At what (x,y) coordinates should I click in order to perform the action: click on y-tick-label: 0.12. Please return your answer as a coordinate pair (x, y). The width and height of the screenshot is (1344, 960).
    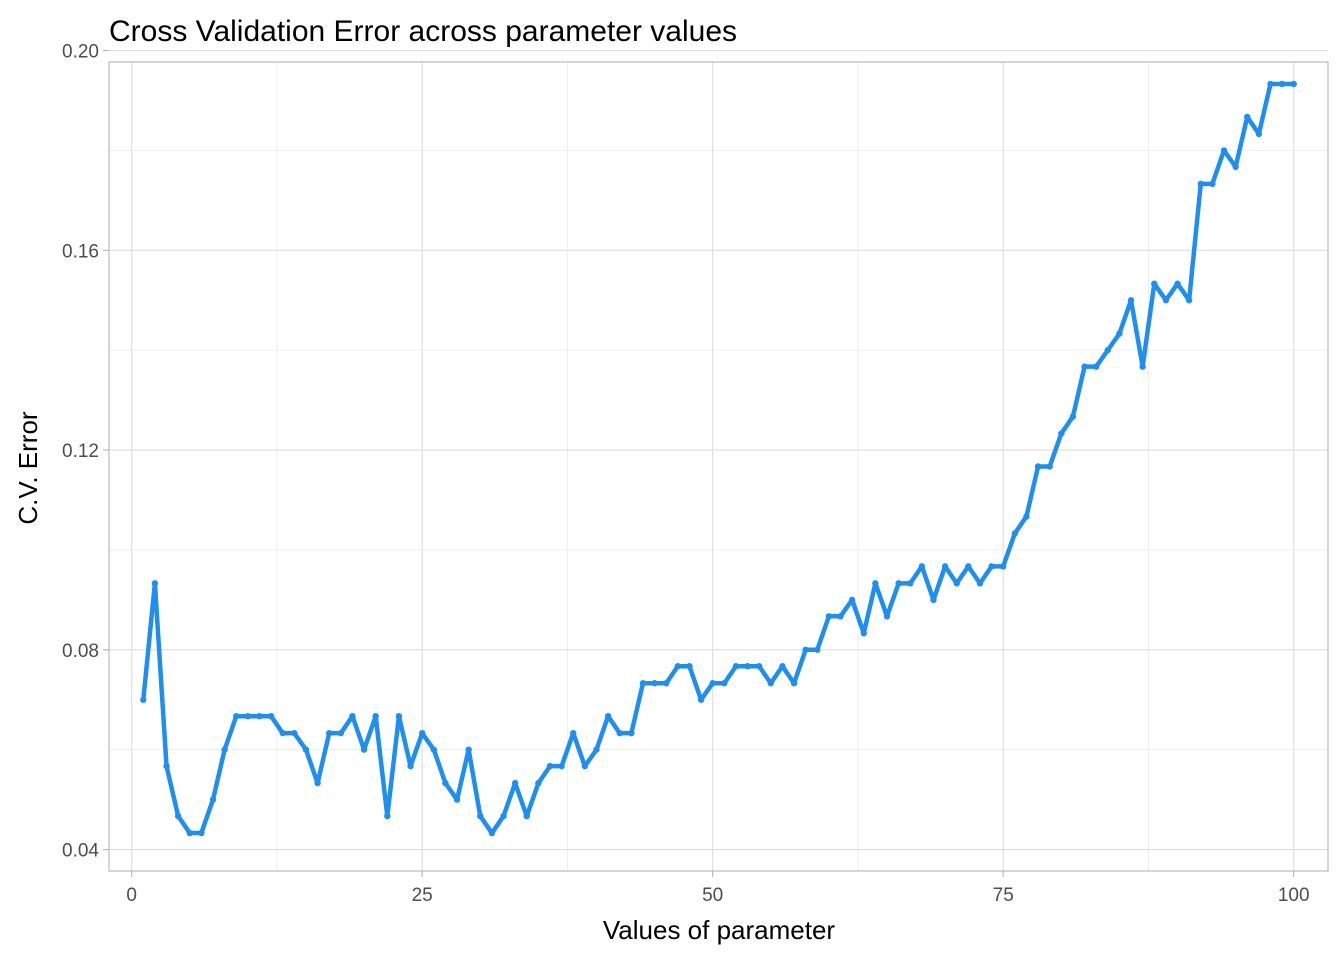
    Looking at the image, I should click on (80, 451).